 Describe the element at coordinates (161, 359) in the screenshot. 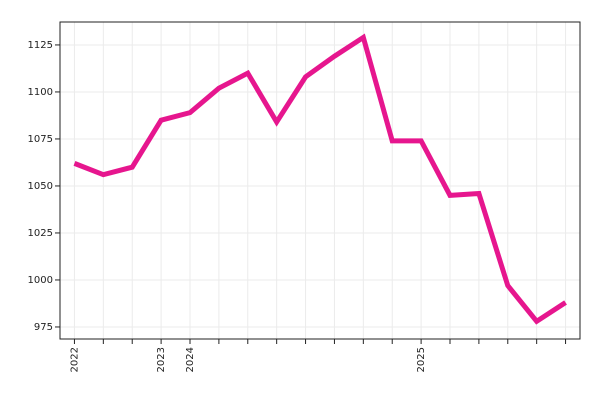

I see `x-tick-label: 2023` at that location.